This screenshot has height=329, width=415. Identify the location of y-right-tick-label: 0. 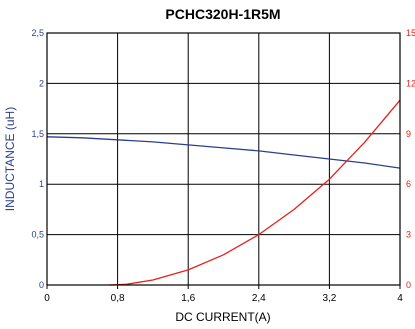
(408, 285).